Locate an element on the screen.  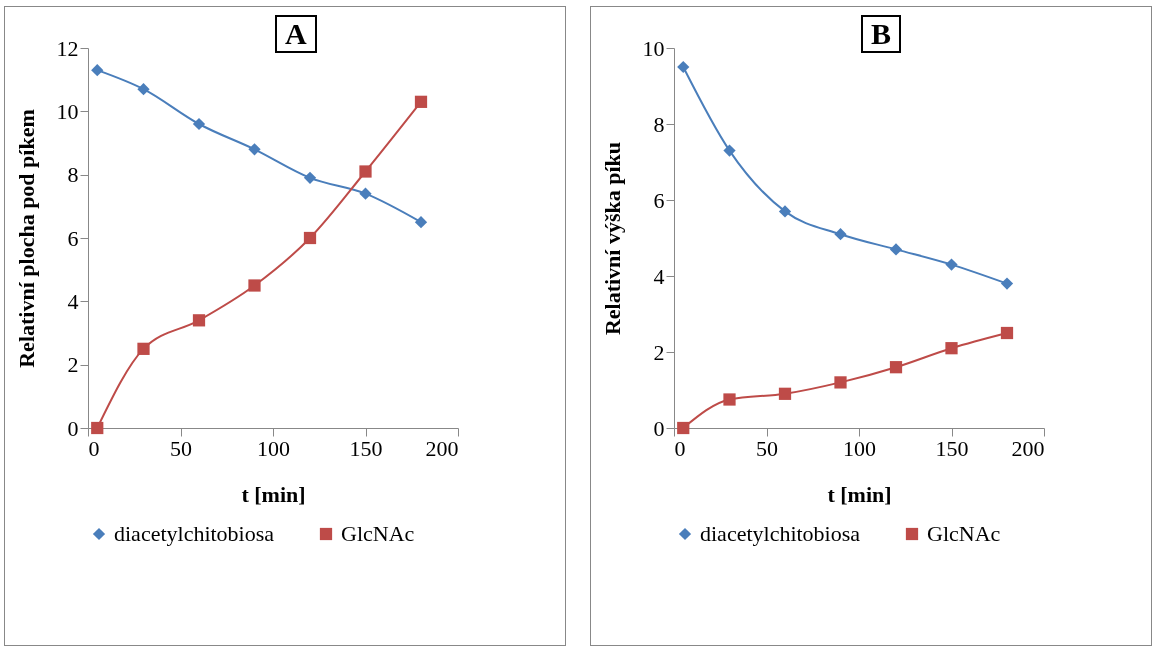
annotation: A is located at coordinates (296, 34).